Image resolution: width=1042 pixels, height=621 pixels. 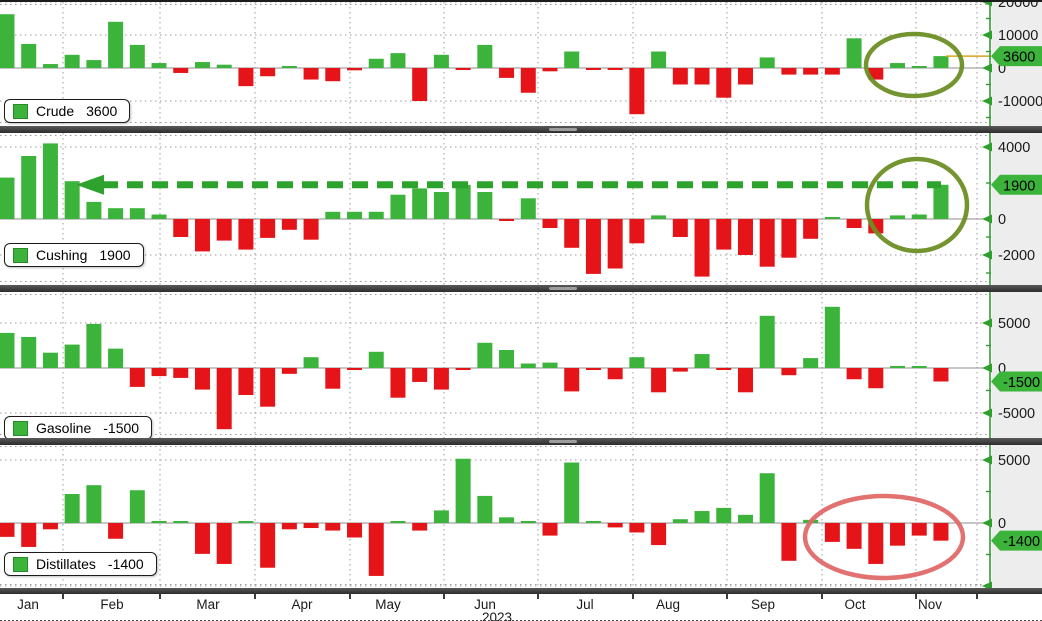 I want to click on legend-value: 1900, so click(x=115, y=255).